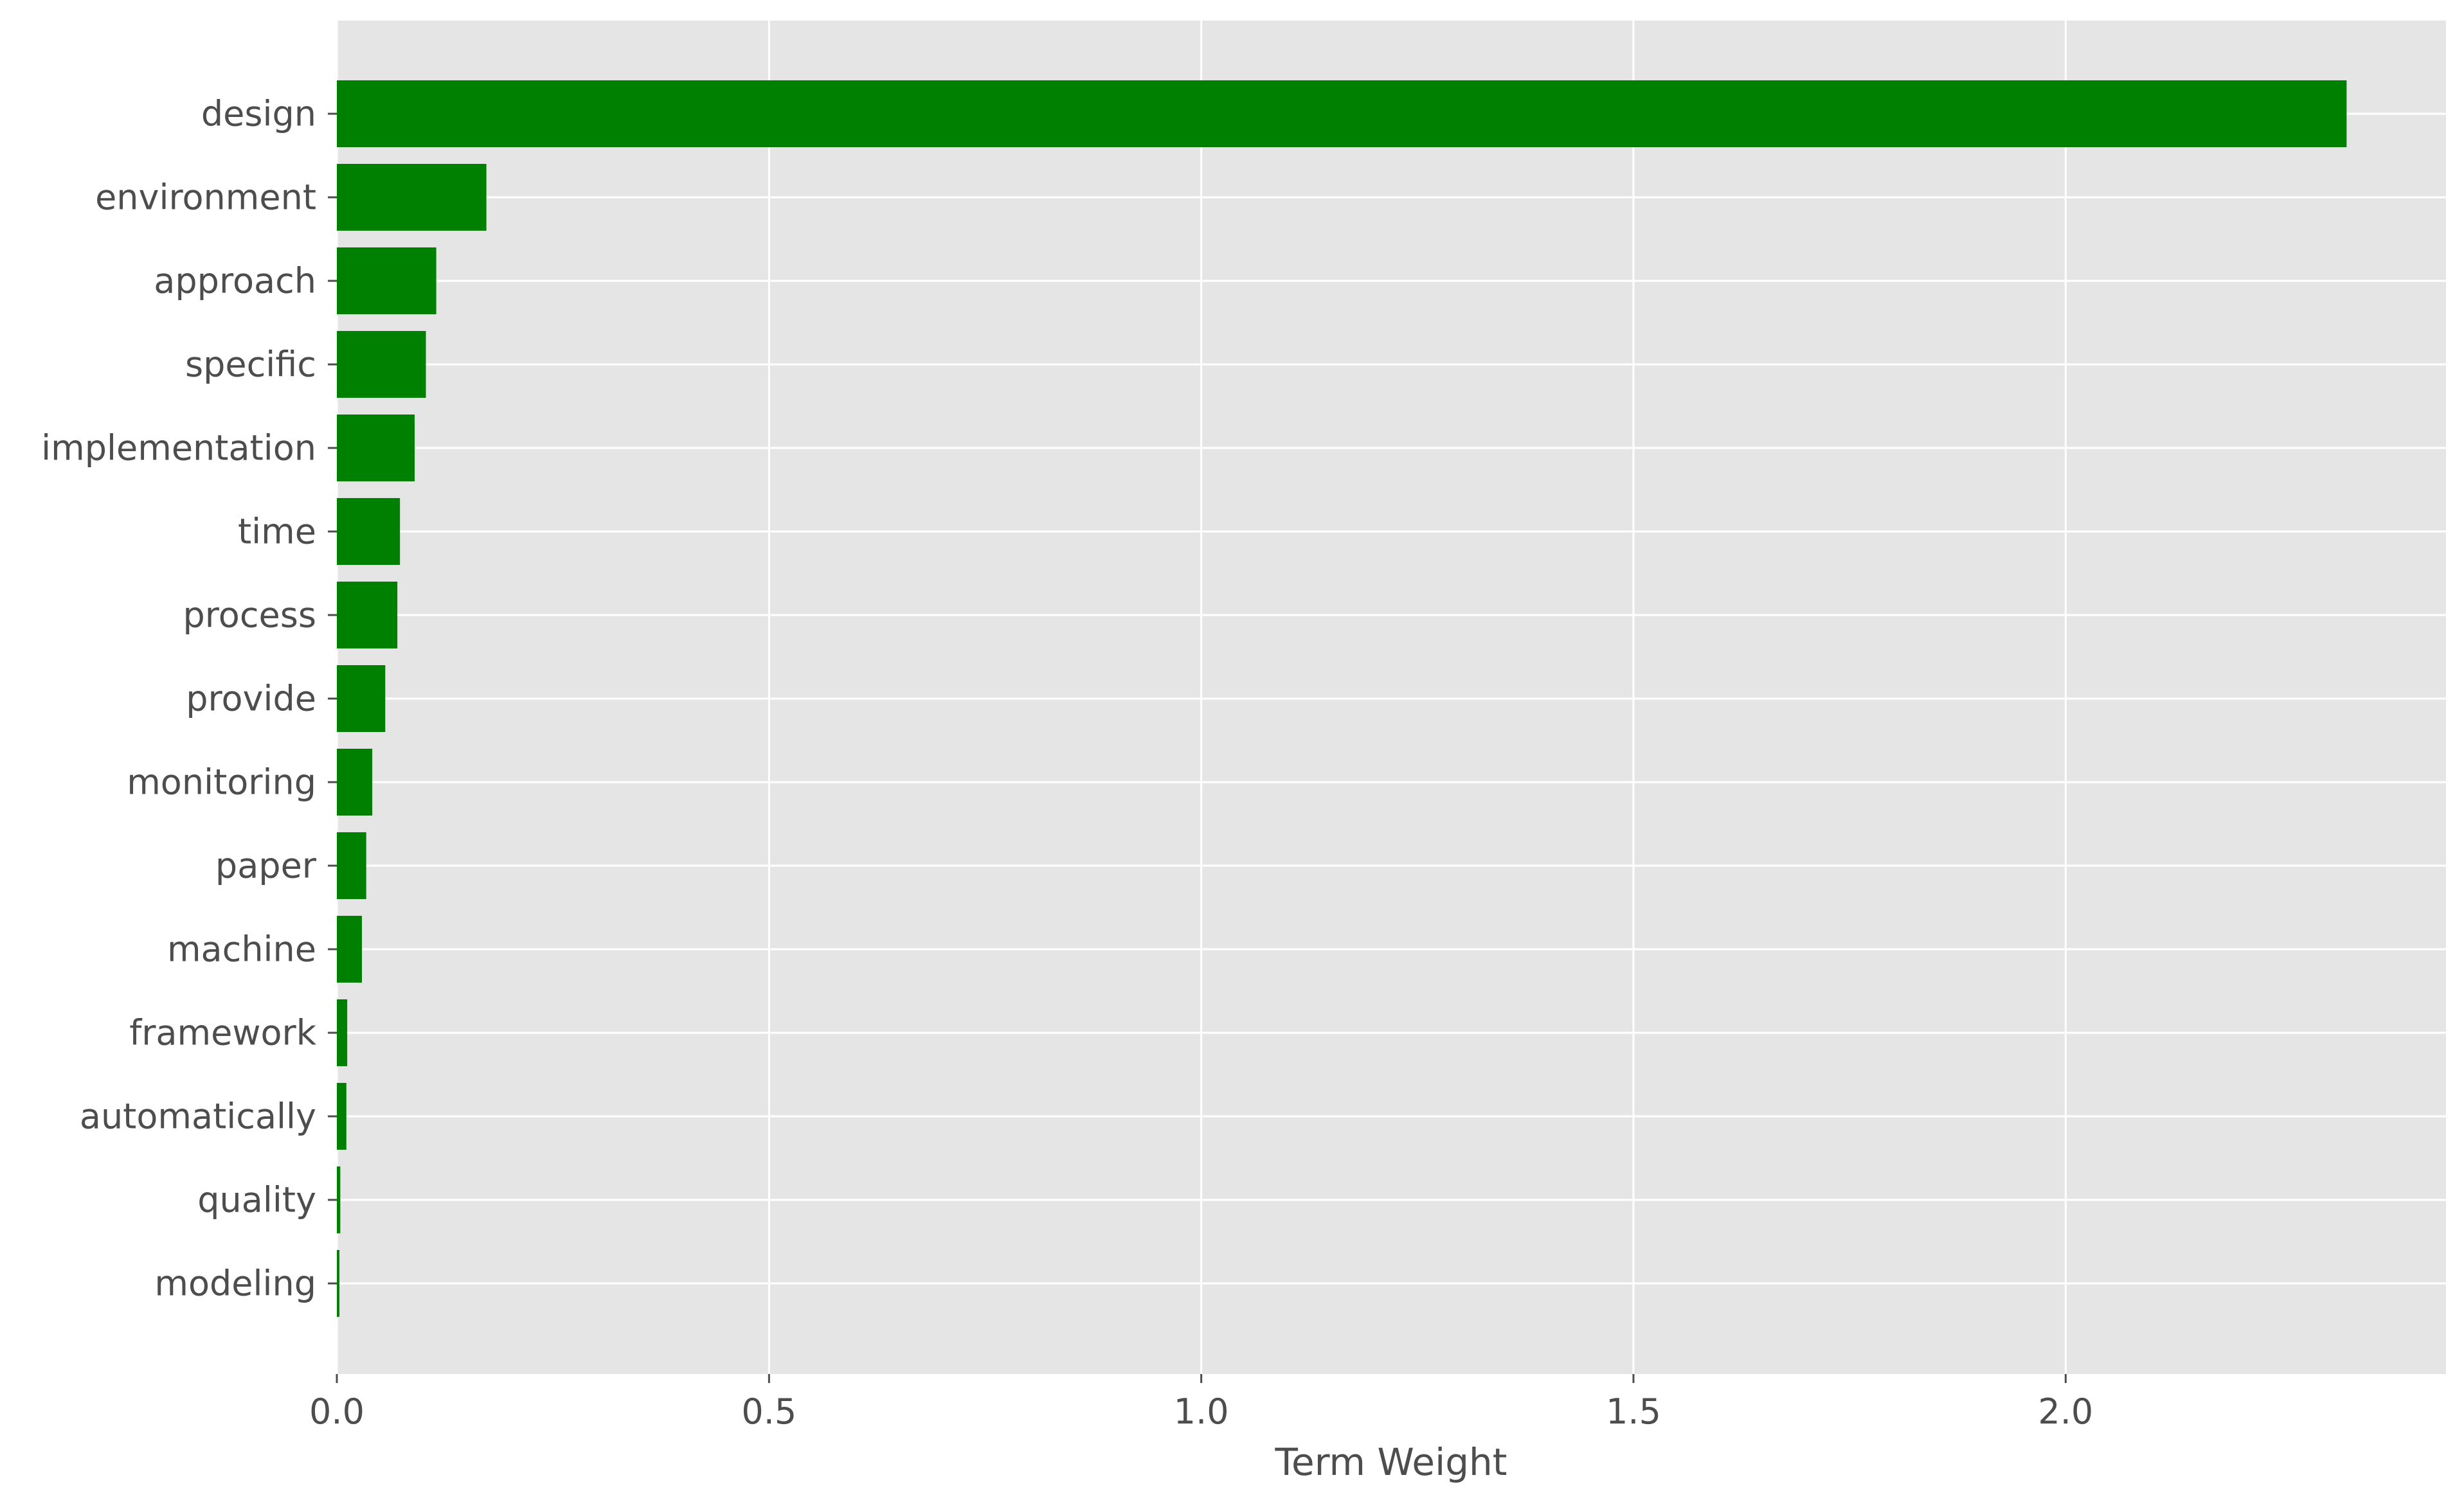 Image resolution: width=2464 pixels, height=1500 pixels. What do you see at coordinates (1634, 1411) in the screenshot?
I see `x-tick-label: 1.5` at bounding box center [1634, 1411].